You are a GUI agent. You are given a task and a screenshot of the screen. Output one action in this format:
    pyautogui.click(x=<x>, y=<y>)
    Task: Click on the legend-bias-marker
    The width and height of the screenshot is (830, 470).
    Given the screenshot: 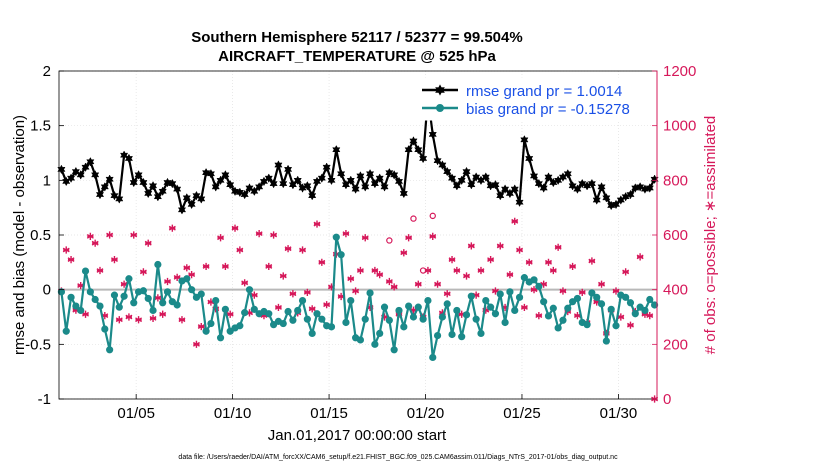 What is the action you would take?
    pyautogui.click(x=440, y=108)
    